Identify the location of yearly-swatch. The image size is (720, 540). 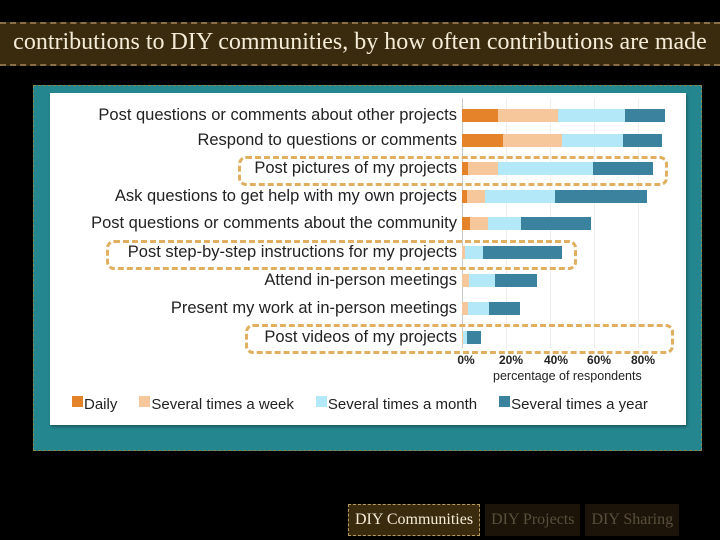
(505, 401).